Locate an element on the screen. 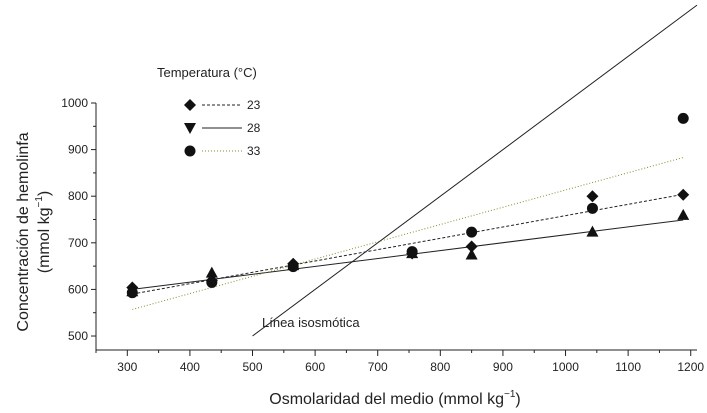  x-tick-label: 1200 is located at coordinates (690, 367).